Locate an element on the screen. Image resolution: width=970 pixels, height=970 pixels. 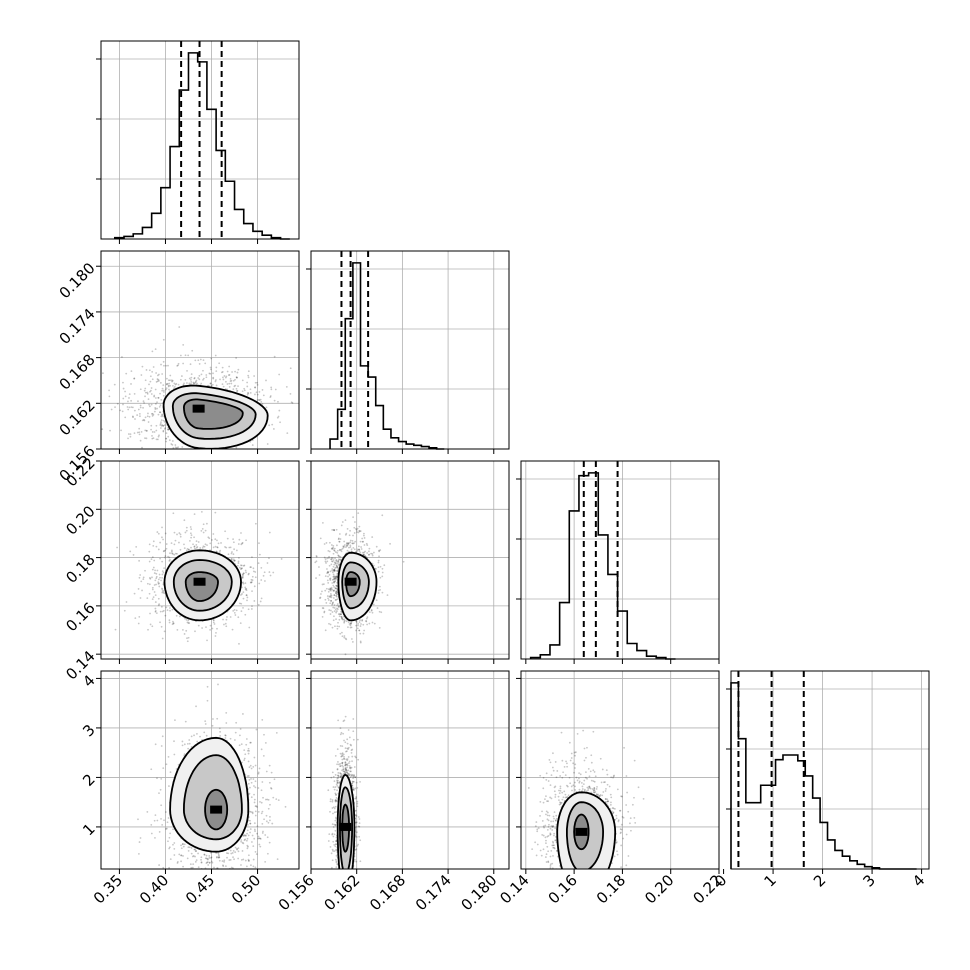
x-tick-label: 0.50 is located at coordinates (246, 889).